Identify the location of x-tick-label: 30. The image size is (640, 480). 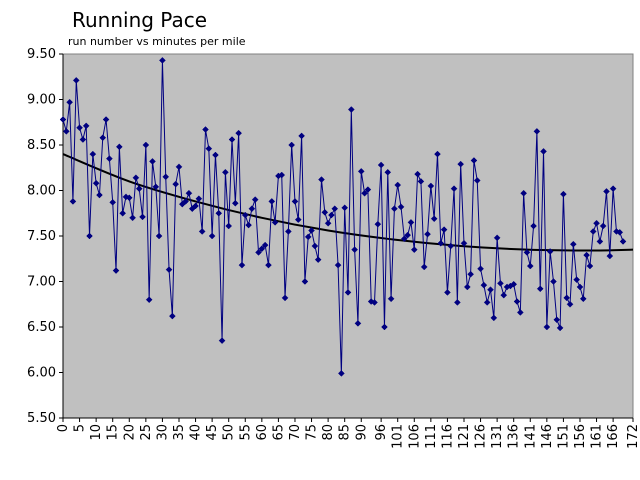
(162, 432).